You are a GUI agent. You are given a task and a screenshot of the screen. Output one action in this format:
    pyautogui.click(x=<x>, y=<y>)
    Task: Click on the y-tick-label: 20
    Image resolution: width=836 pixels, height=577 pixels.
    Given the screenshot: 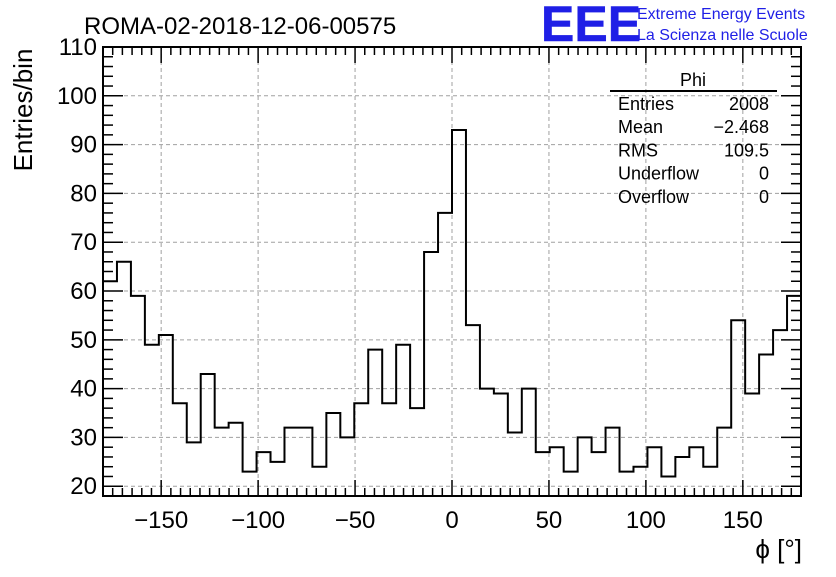 What is the action you would take?
    pyautogui.click(x=83, y=486)
    